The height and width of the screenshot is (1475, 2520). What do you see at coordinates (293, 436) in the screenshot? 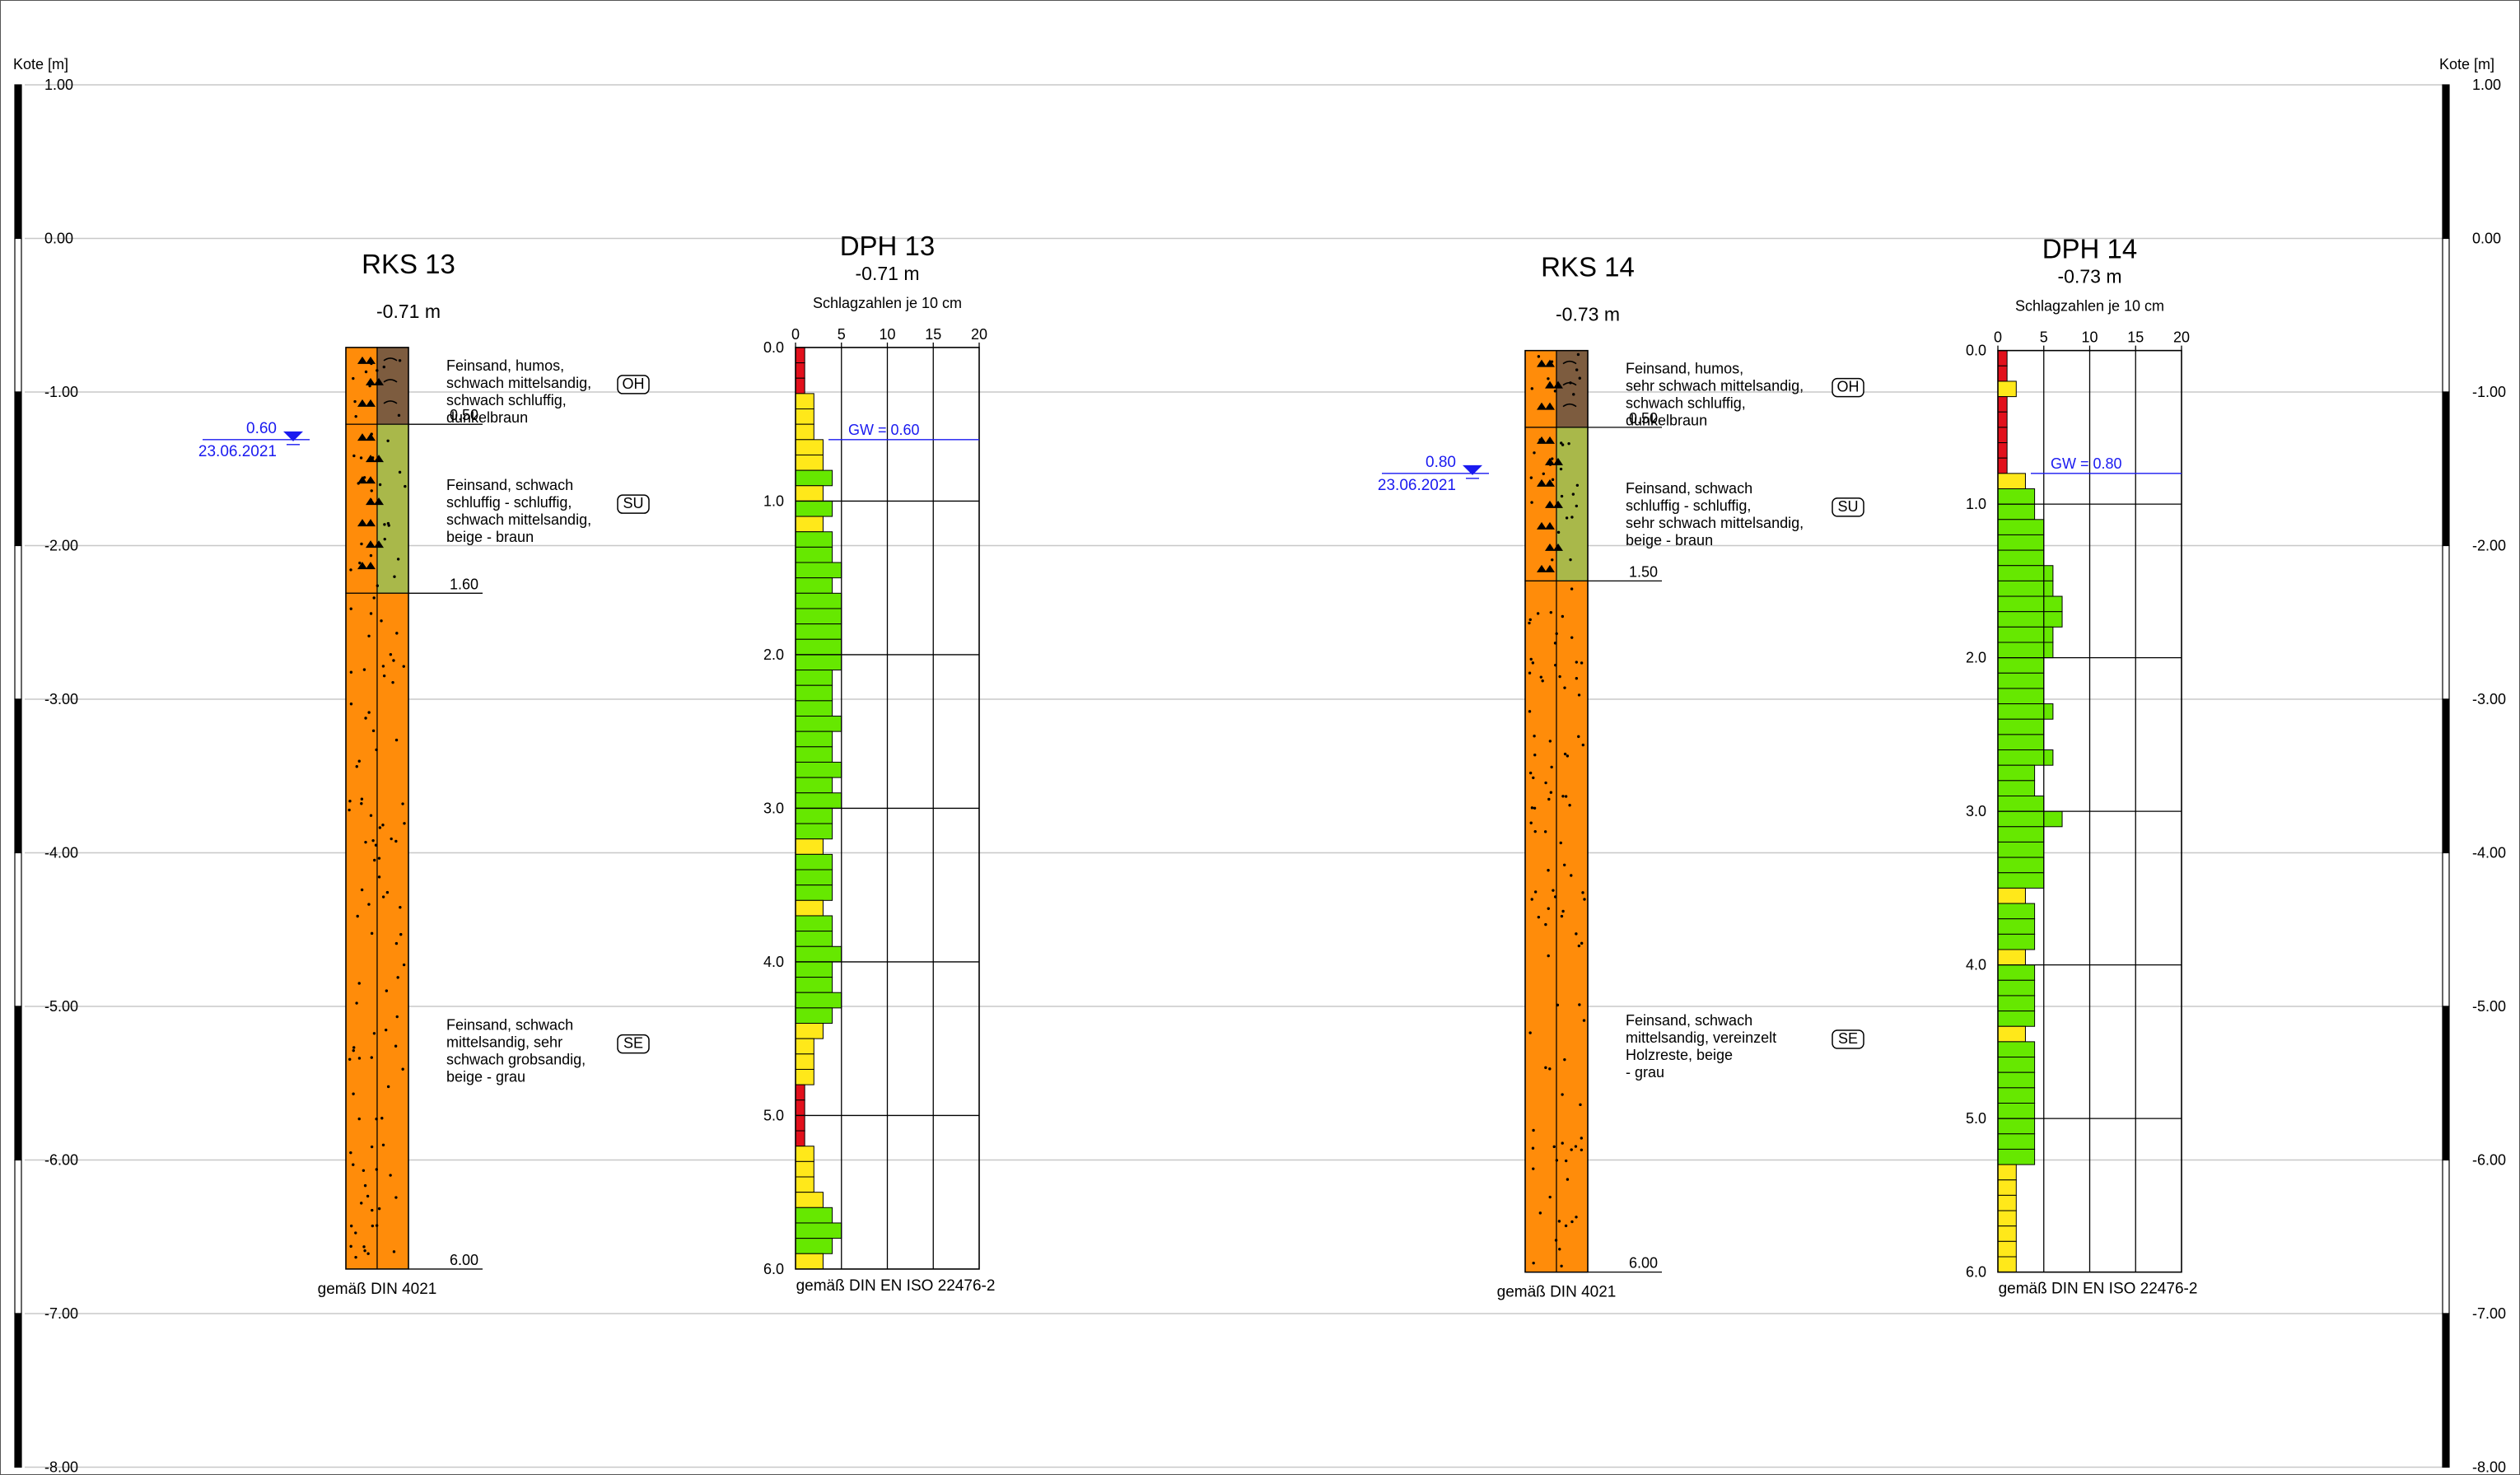
I see `groundwater-triangle` at bounding box center [293, 436].